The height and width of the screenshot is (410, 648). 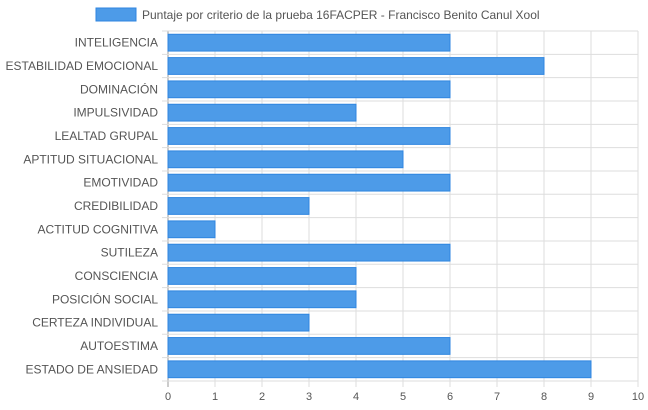 I want to click on category-label: APTITUD SITUACIONAL, so click(x=90, y=159).